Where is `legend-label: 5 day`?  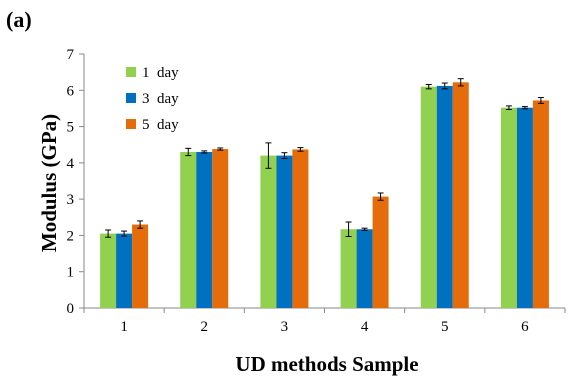
legend-label: 5 day is located at coordinates (160, 125).